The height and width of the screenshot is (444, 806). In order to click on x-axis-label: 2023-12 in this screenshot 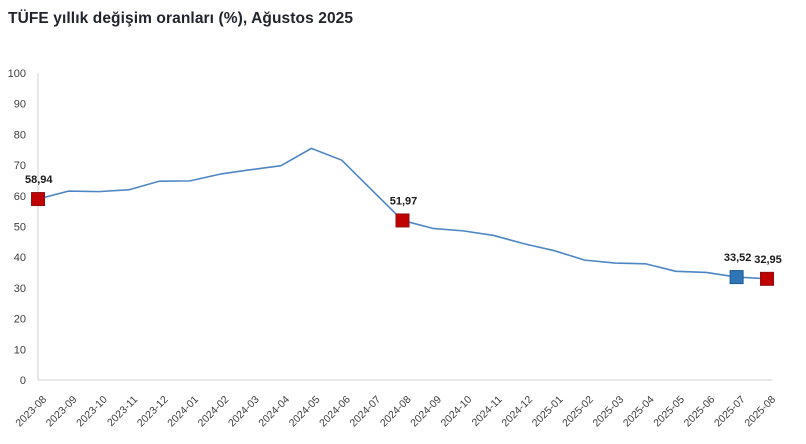, I will do `click(153, 412)`.